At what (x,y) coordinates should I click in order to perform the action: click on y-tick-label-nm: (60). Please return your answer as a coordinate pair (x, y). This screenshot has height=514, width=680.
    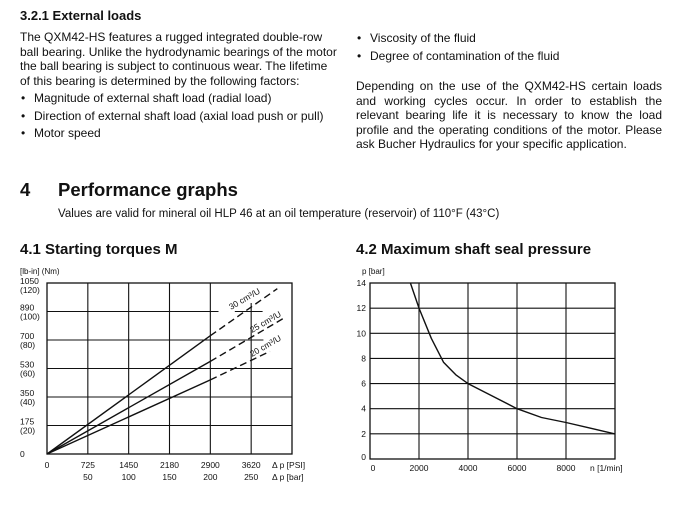
    Looking at the image, I should click on (27, 374).